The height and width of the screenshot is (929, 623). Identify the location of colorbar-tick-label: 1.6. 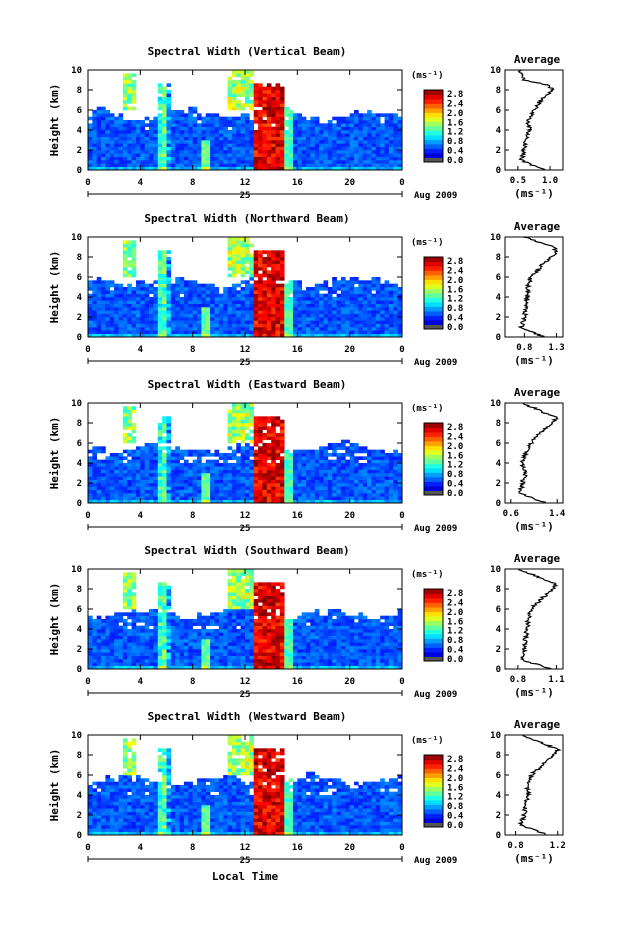
(455, 123).